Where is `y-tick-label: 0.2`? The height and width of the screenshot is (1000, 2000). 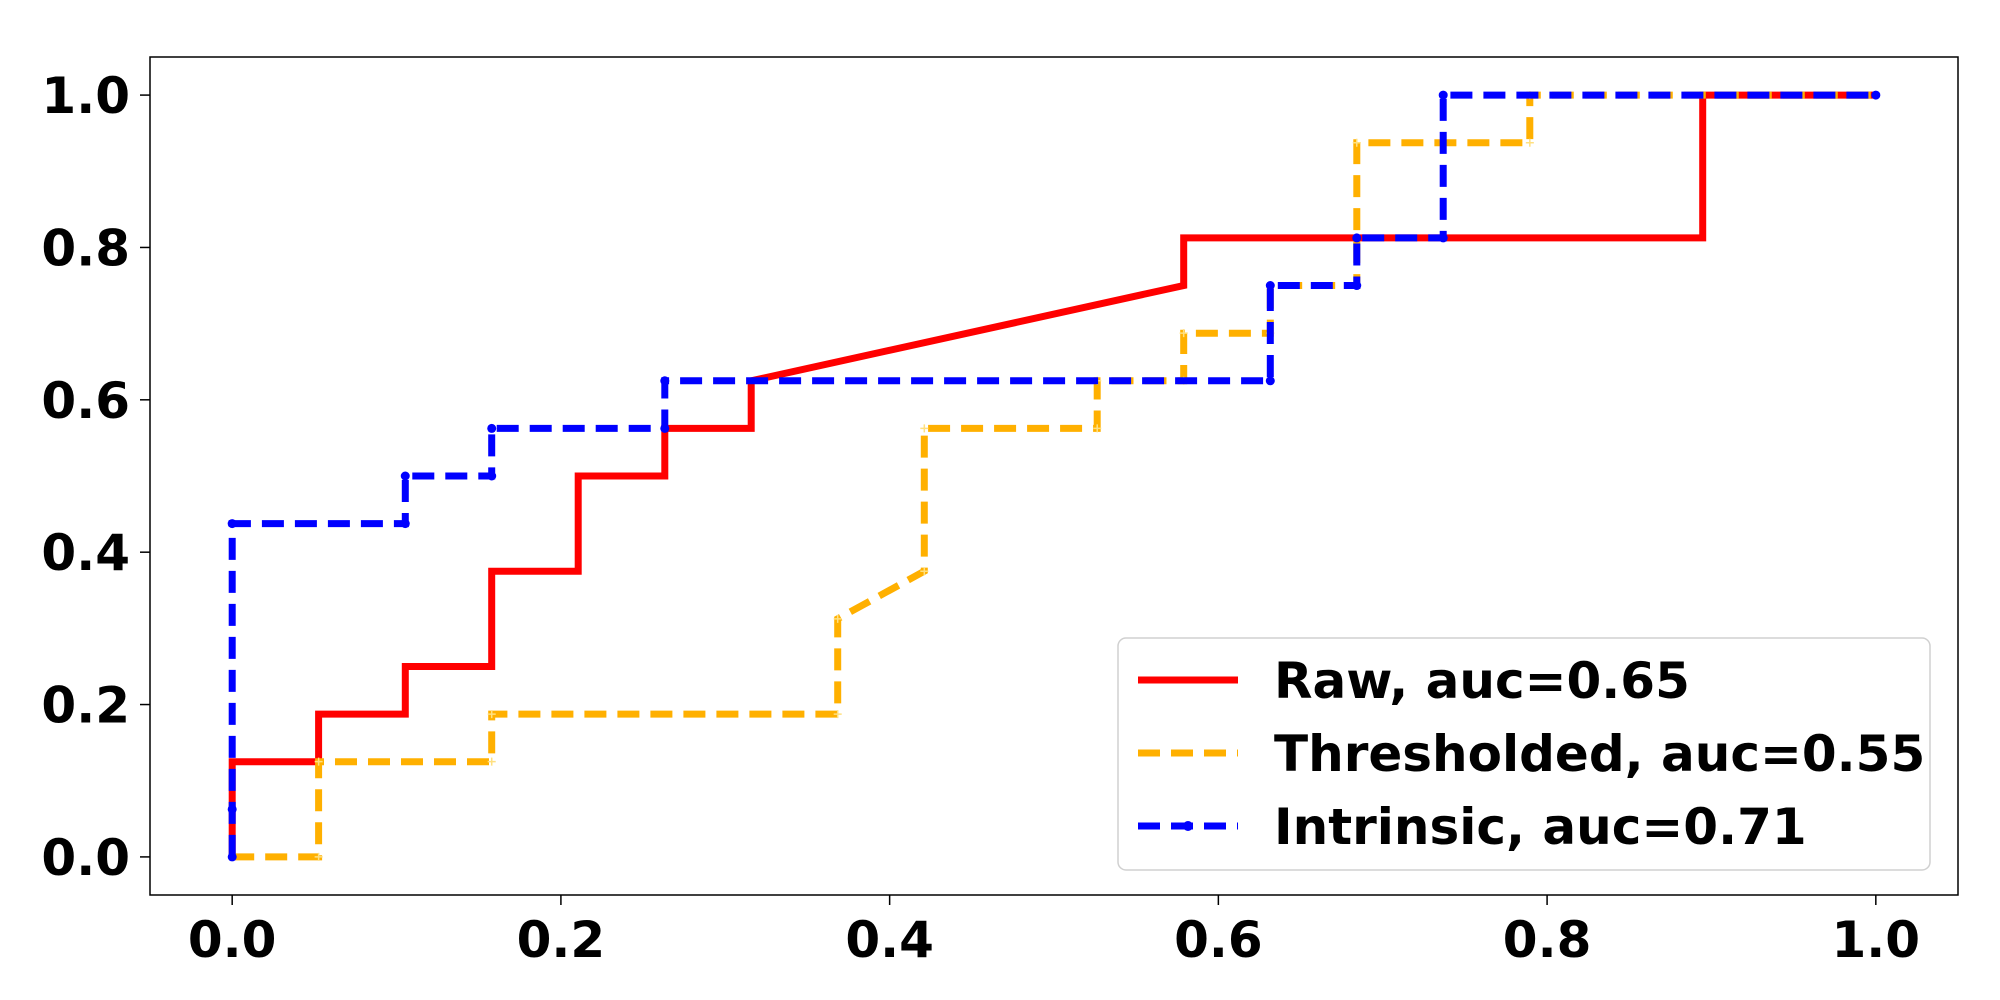
y-tick-label: 0.2 is located at coordinates (85, 706).